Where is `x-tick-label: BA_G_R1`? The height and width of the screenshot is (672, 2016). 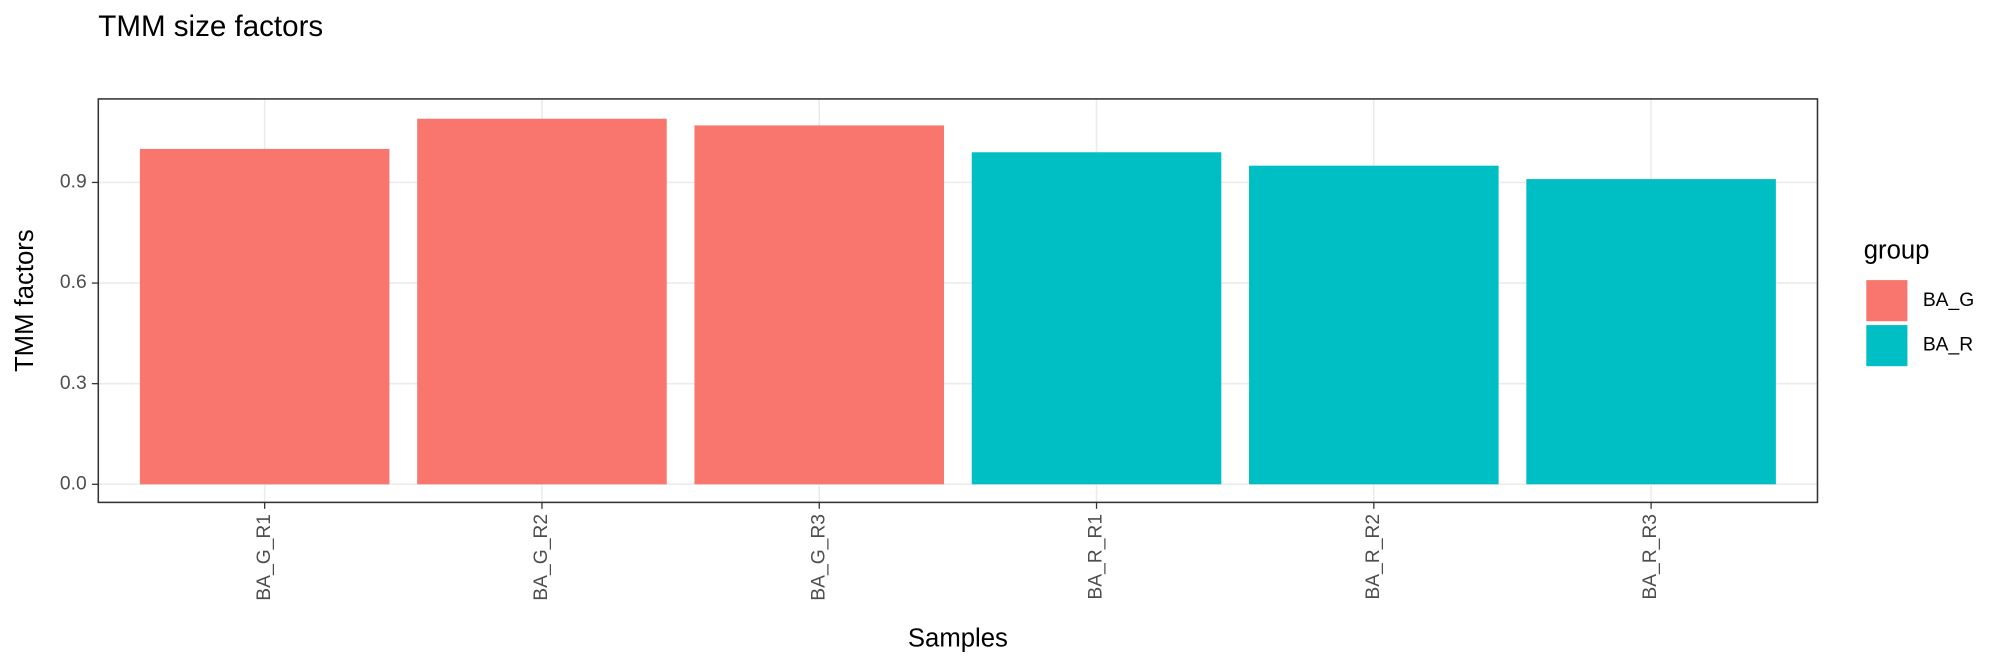
x-tick-label: BA_G_R1 is located at coordinates (264, 557).